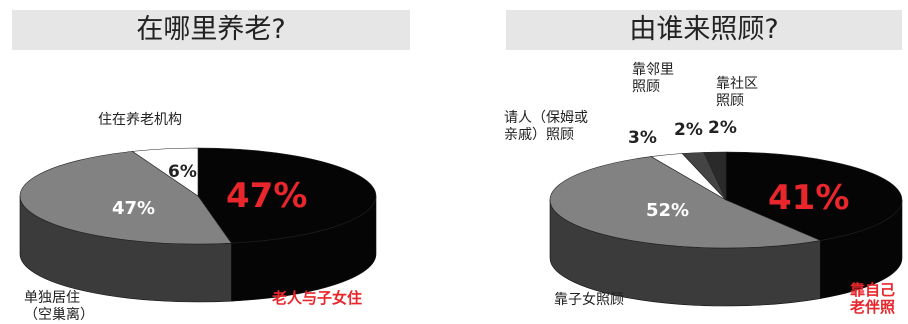 The height and width of the screenshot is (324, 908). I want to click on label-neighbor: 靠邻里 照顾, so click(653, 78).